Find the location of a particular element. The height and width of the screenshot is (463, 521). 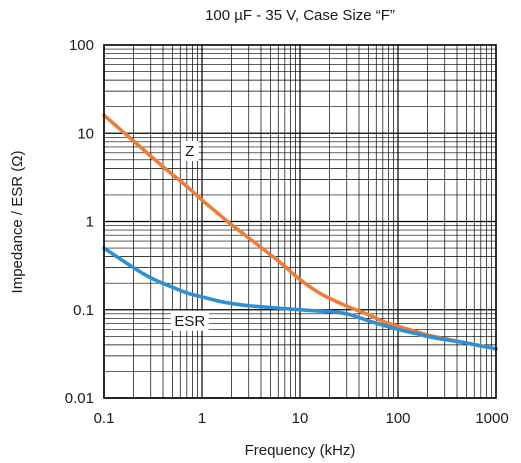

y-tick-label: 100 is located at coordinates (81, 45).